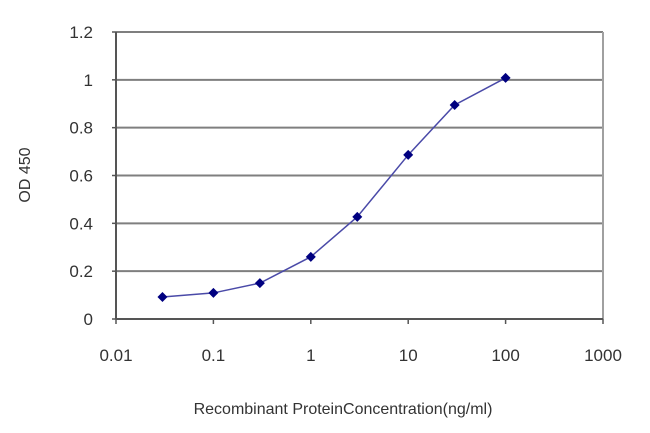 The height and width of the screenshot is (433, 650). I want to click on y-axis-title: OD 450, so click(25, 174).